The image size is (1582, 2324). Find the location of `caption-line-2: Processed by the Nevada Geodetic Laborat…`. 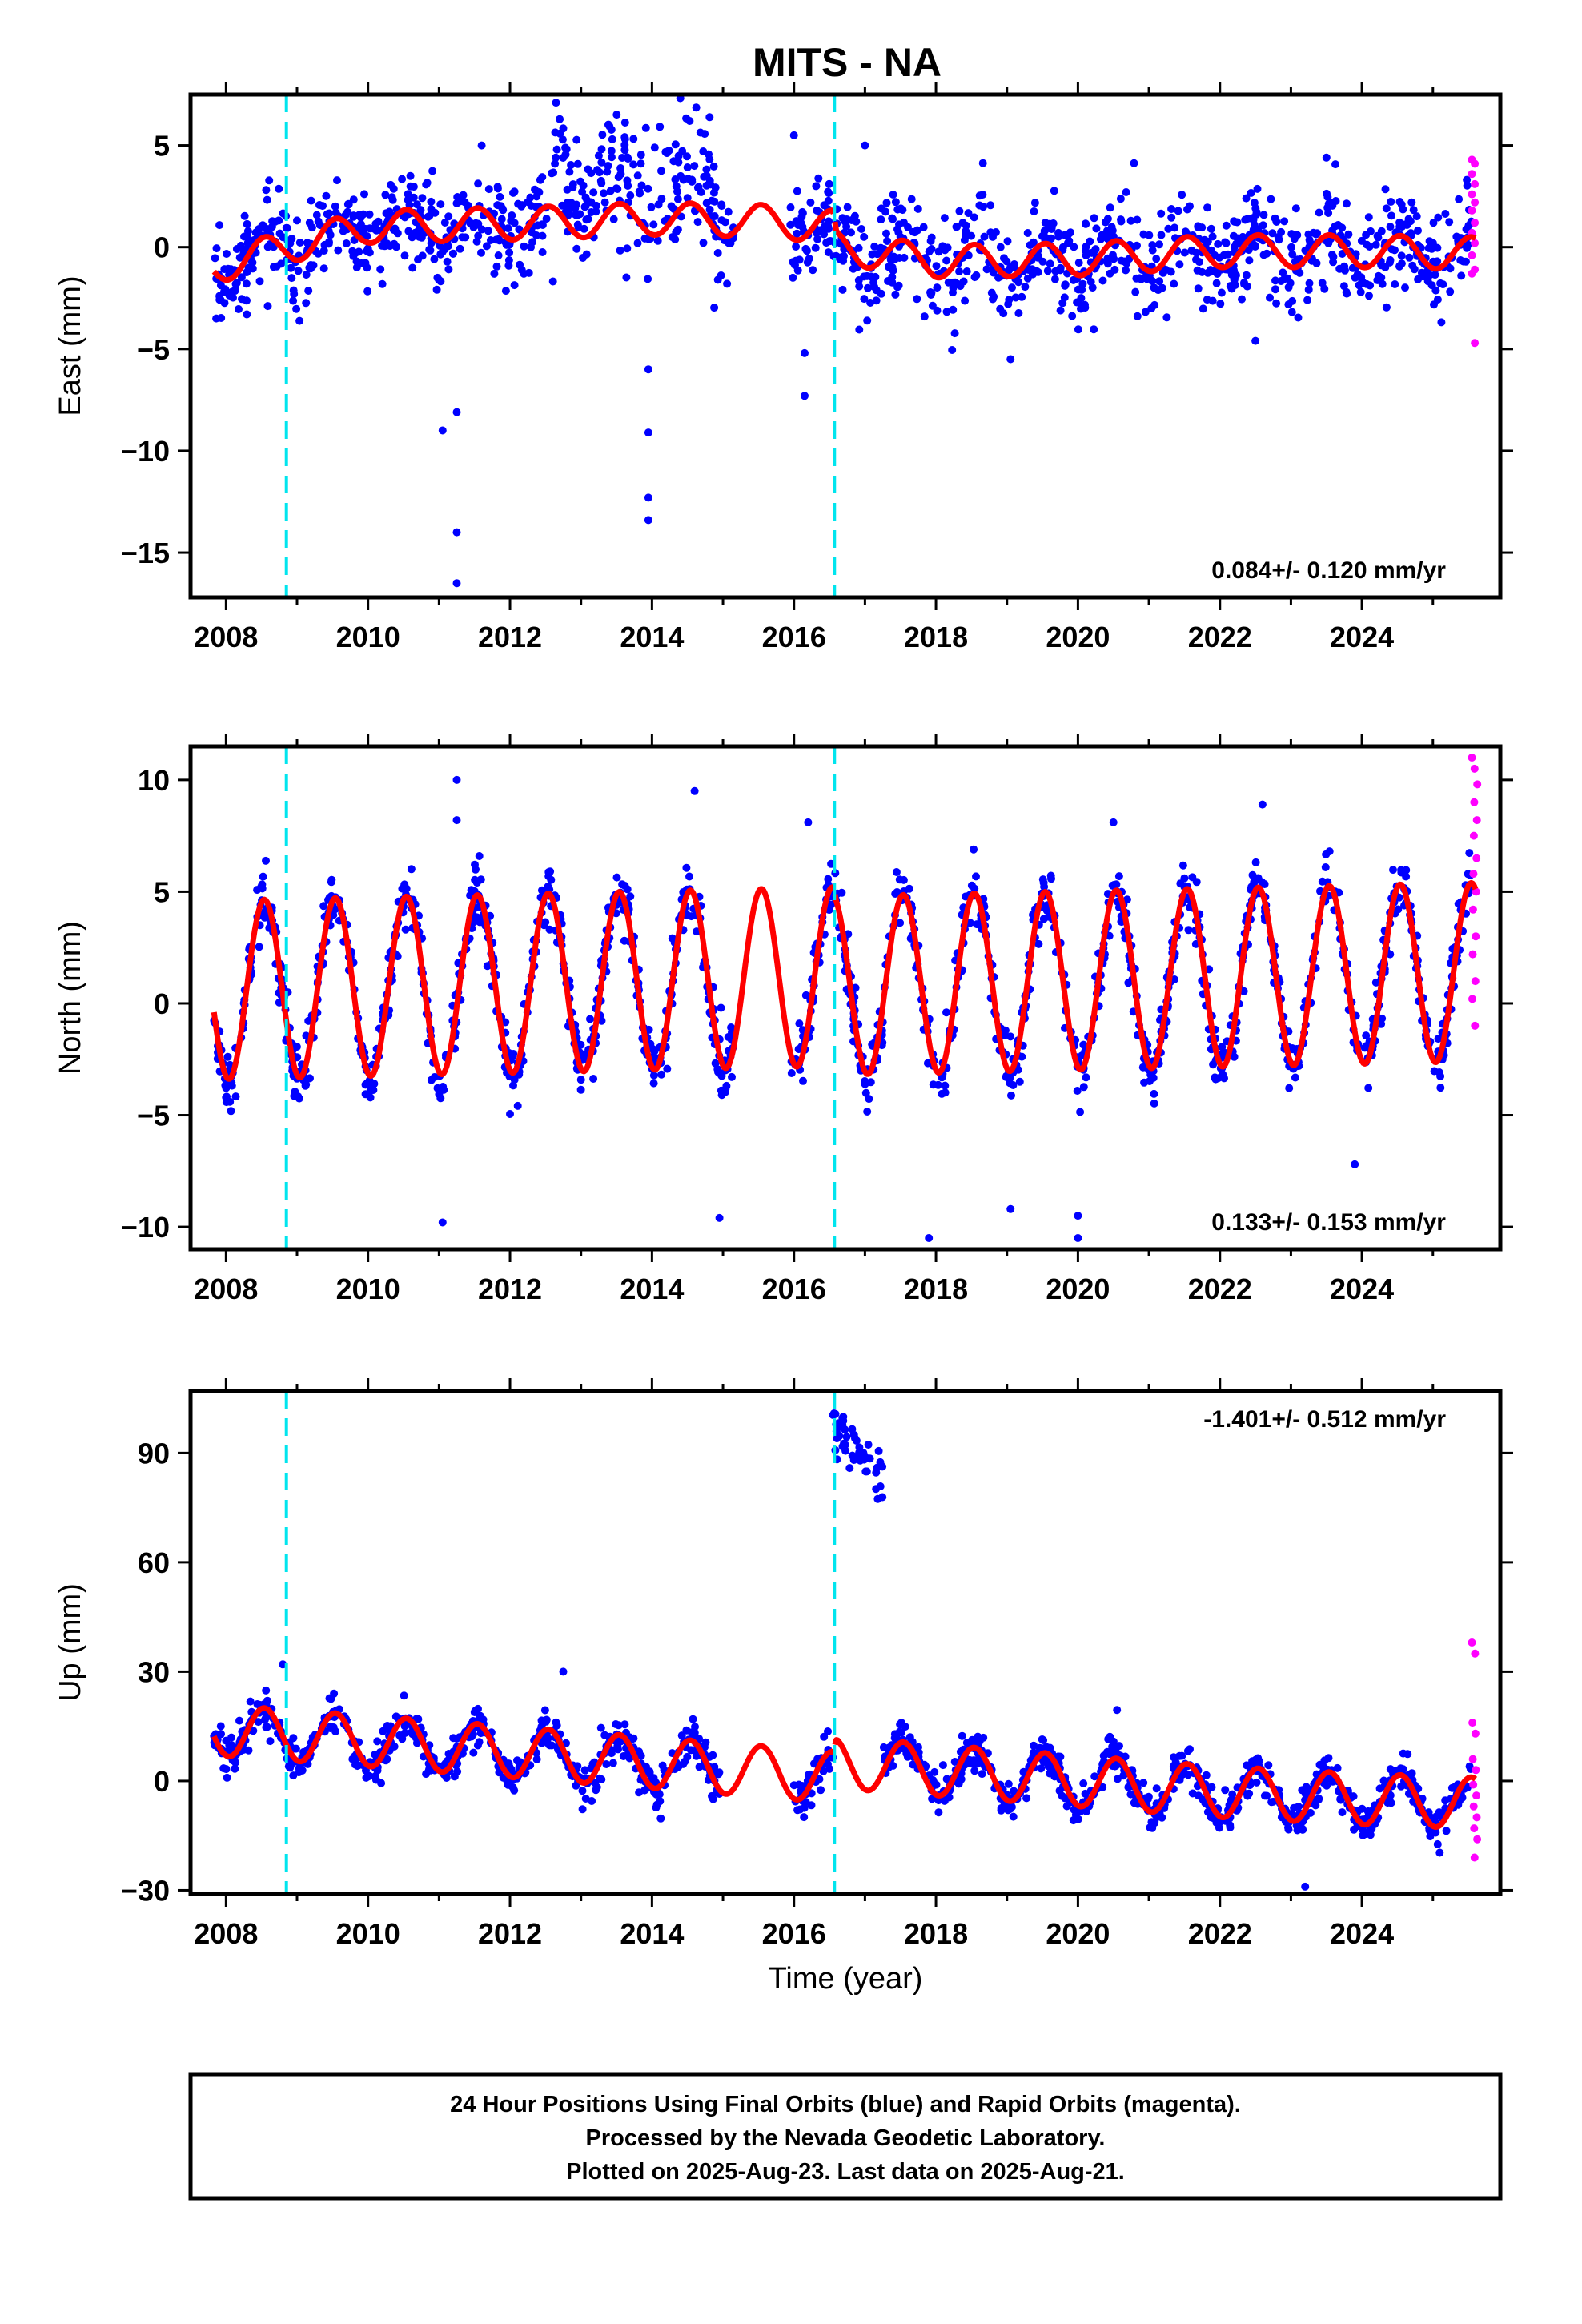

caption-line-2: Processed by the Nevada Geodetic Laborat… is located at coordinates (846, 2138).